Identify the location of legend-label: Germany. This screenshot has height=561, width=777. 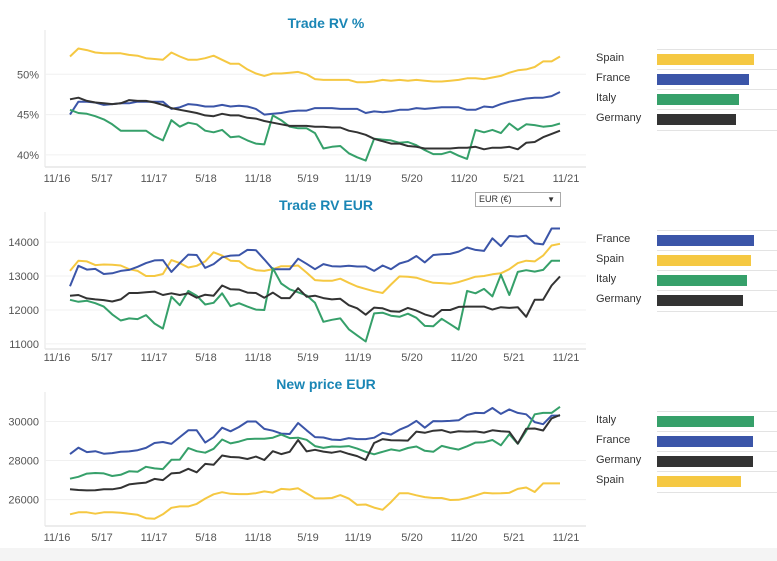
(619, 118).